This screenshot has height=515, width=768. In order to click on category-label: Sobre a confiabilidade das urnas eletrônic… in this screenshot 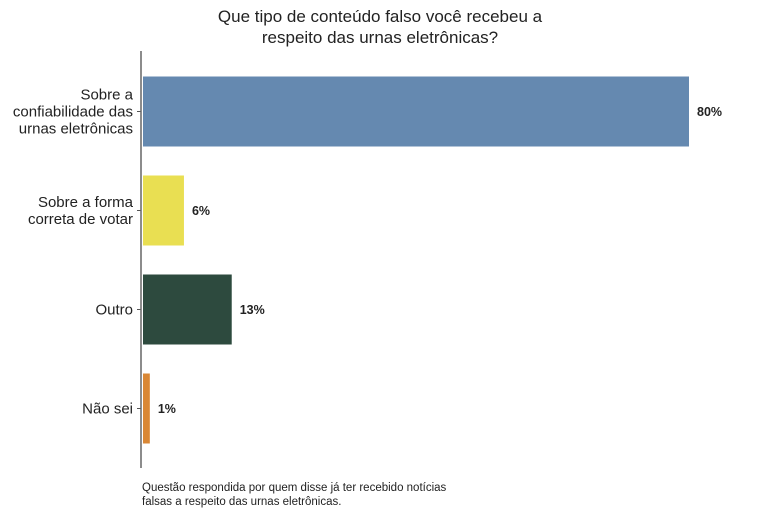, I will do `click(73, 112)`.